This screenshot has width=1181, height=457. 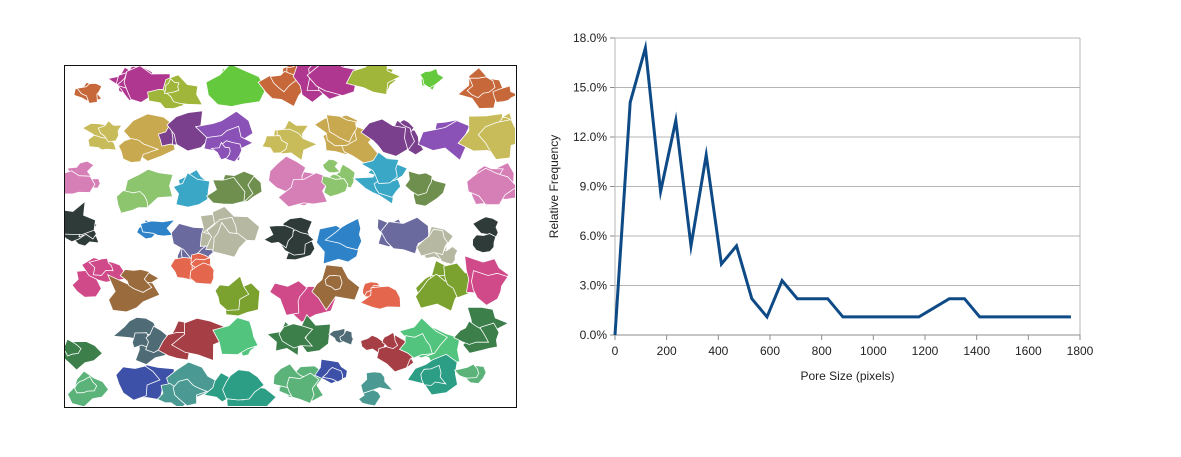 I want to click on x-tick-label: 1000, so click(x=873, y=351).